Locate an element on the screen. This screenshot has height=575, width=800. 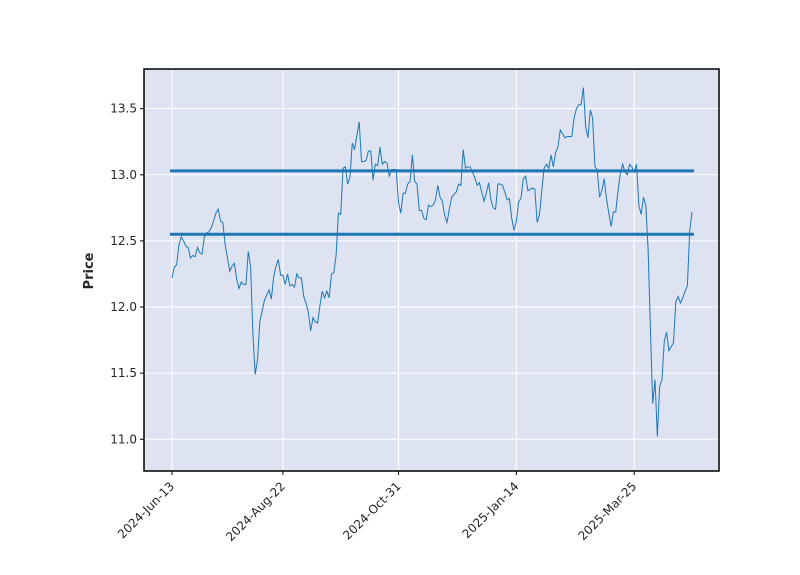
x-tick-label: 2024-Aug-22 is located at coordinates (255, 511).